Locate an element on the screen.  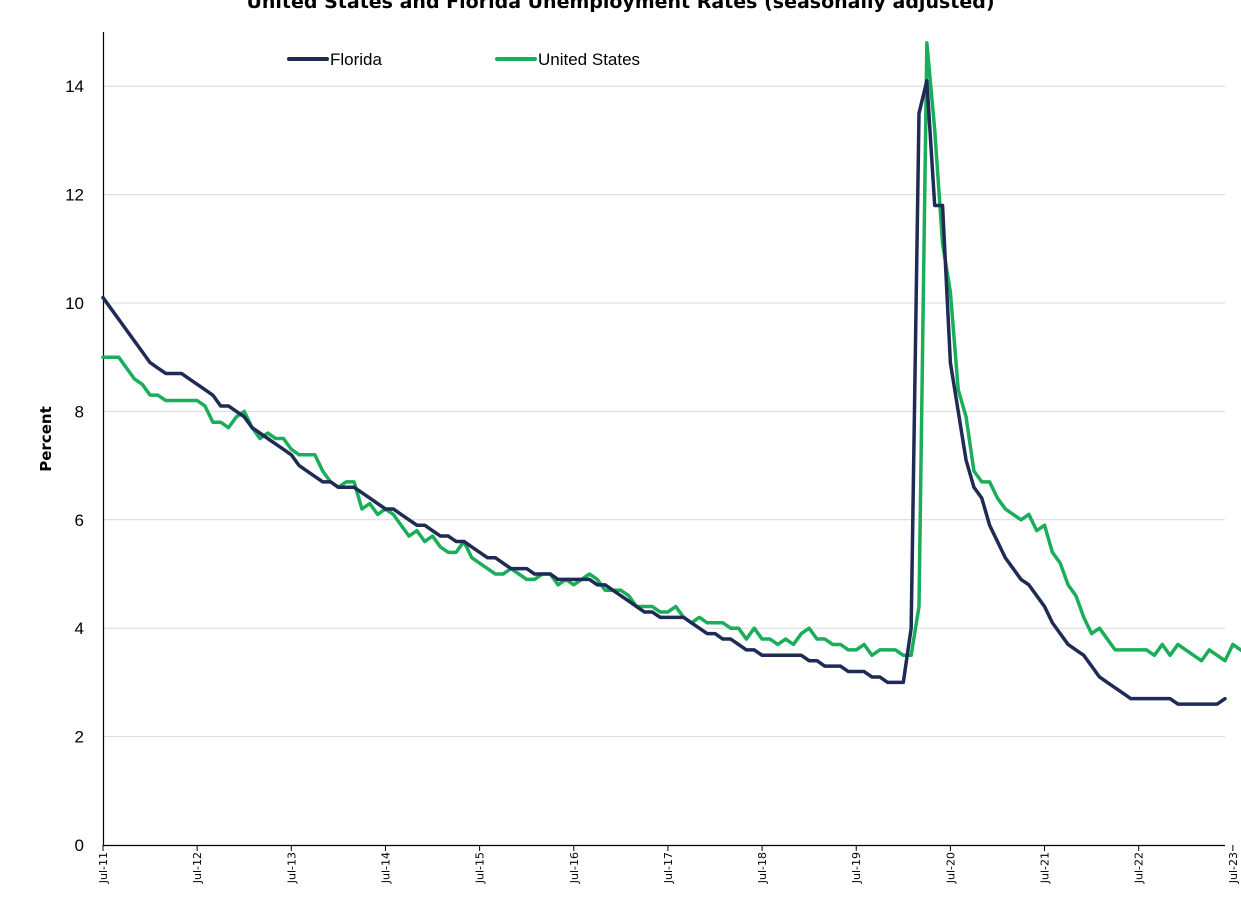
y-tick-label: 4 is located at coordinates (79, 628).